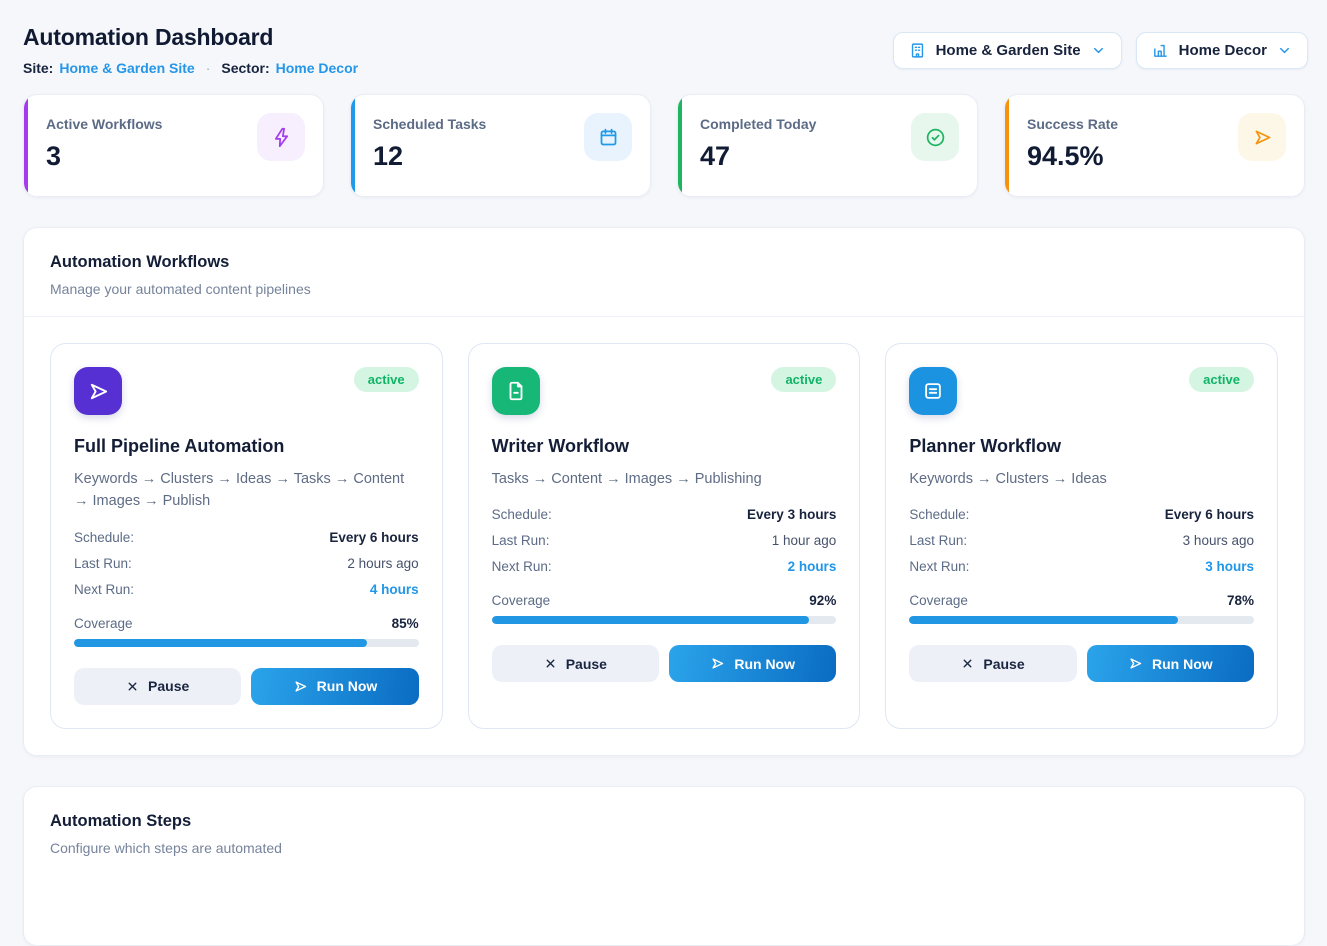  What do you see at coordinates (500, 145) in the screenshot?
I see `stat-card-scheduled-tasks: Scheduled Tasks 12` at bounding box center [500, 145].